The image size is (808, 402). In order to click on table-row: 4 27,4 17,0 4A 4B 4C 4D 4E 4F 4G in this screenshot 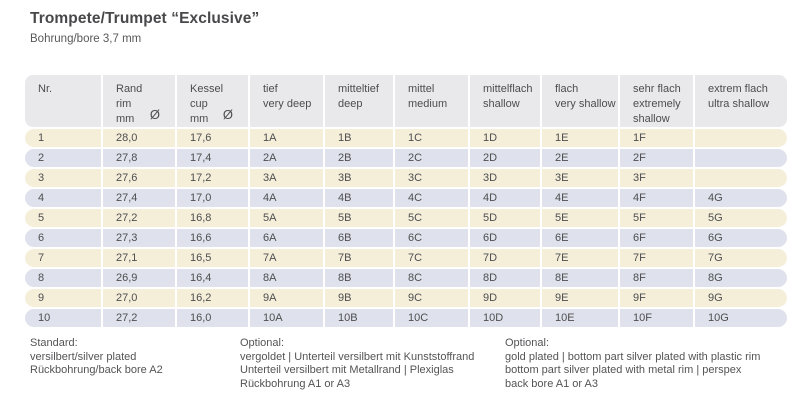, I will do `click(406, 198)`.